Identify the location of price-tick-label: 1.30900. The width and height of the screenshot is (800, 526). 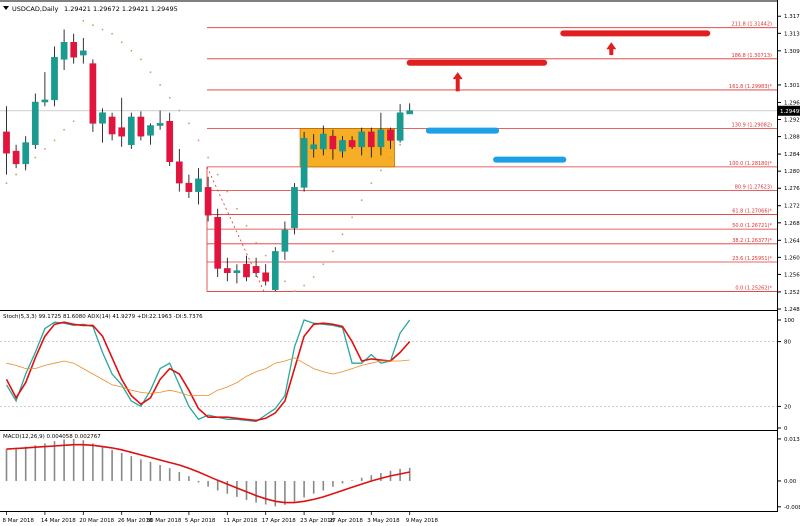
(792, 52).